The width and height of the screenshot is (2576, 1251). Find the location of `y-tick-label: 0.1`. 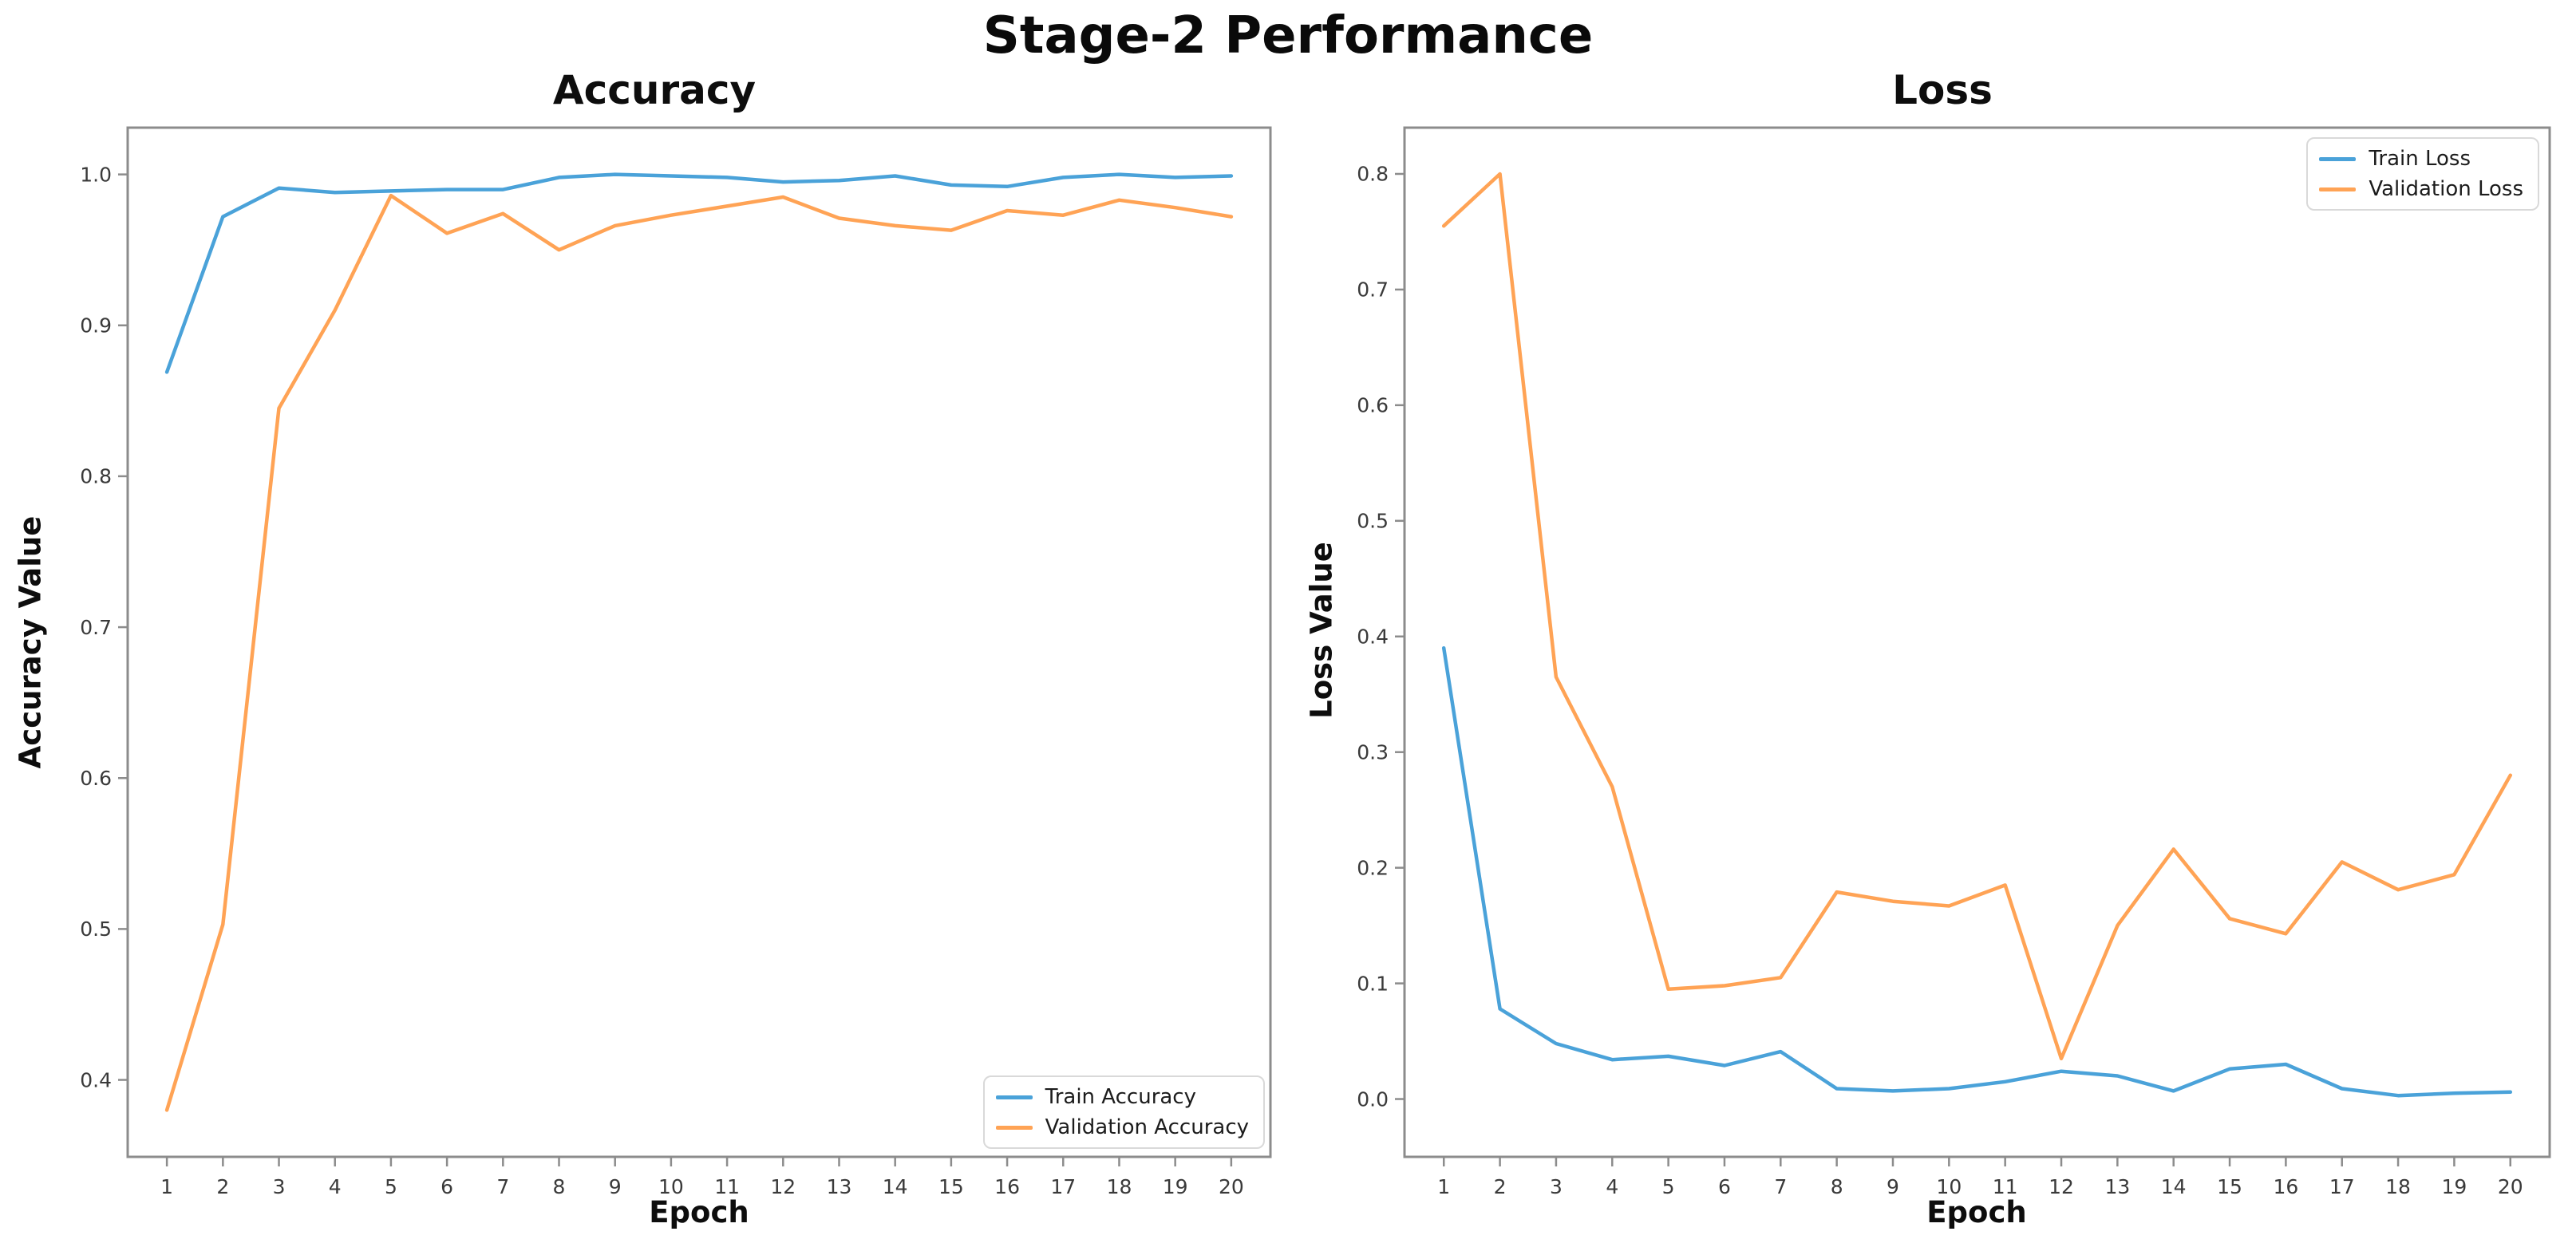

y-tick-label: 0.1 is located at coordinates (1373, 983).